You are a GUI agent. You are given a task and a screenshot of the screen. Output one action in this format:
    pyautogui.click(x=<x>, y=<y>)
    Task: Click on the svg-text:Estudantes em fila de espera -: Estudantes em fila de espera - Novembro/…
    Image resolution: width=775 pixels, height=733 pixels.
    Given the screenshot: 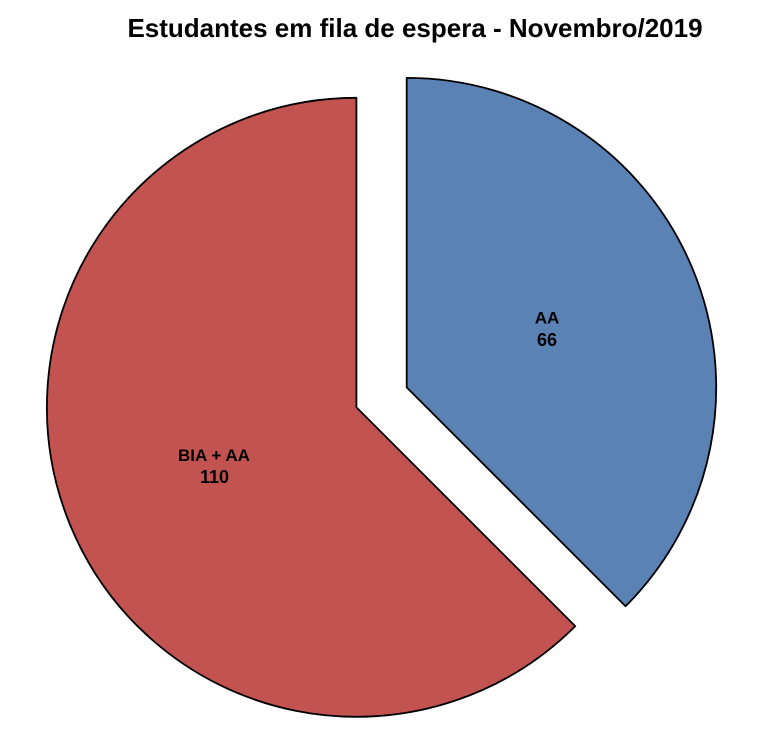 What is the action you would take?
    pyautogui.click(x=414, y=28)
    